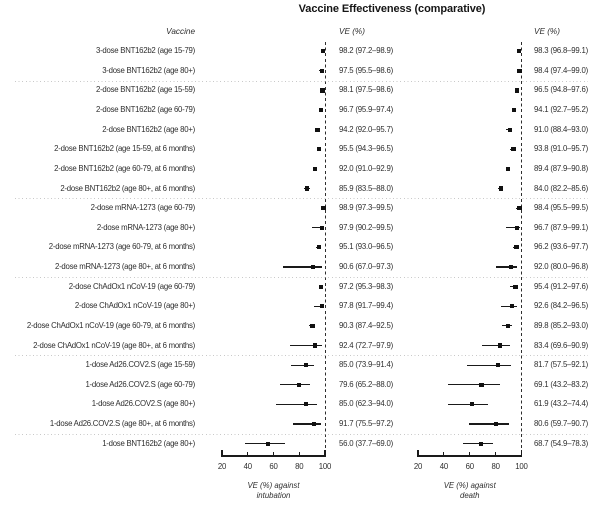 Image resolution: width=600 pixels, height=505 pixels. I want to click on vaccine-row-label: 2-dose BNT162b2 (age 15-59, at 6 months), so click(124, 149).